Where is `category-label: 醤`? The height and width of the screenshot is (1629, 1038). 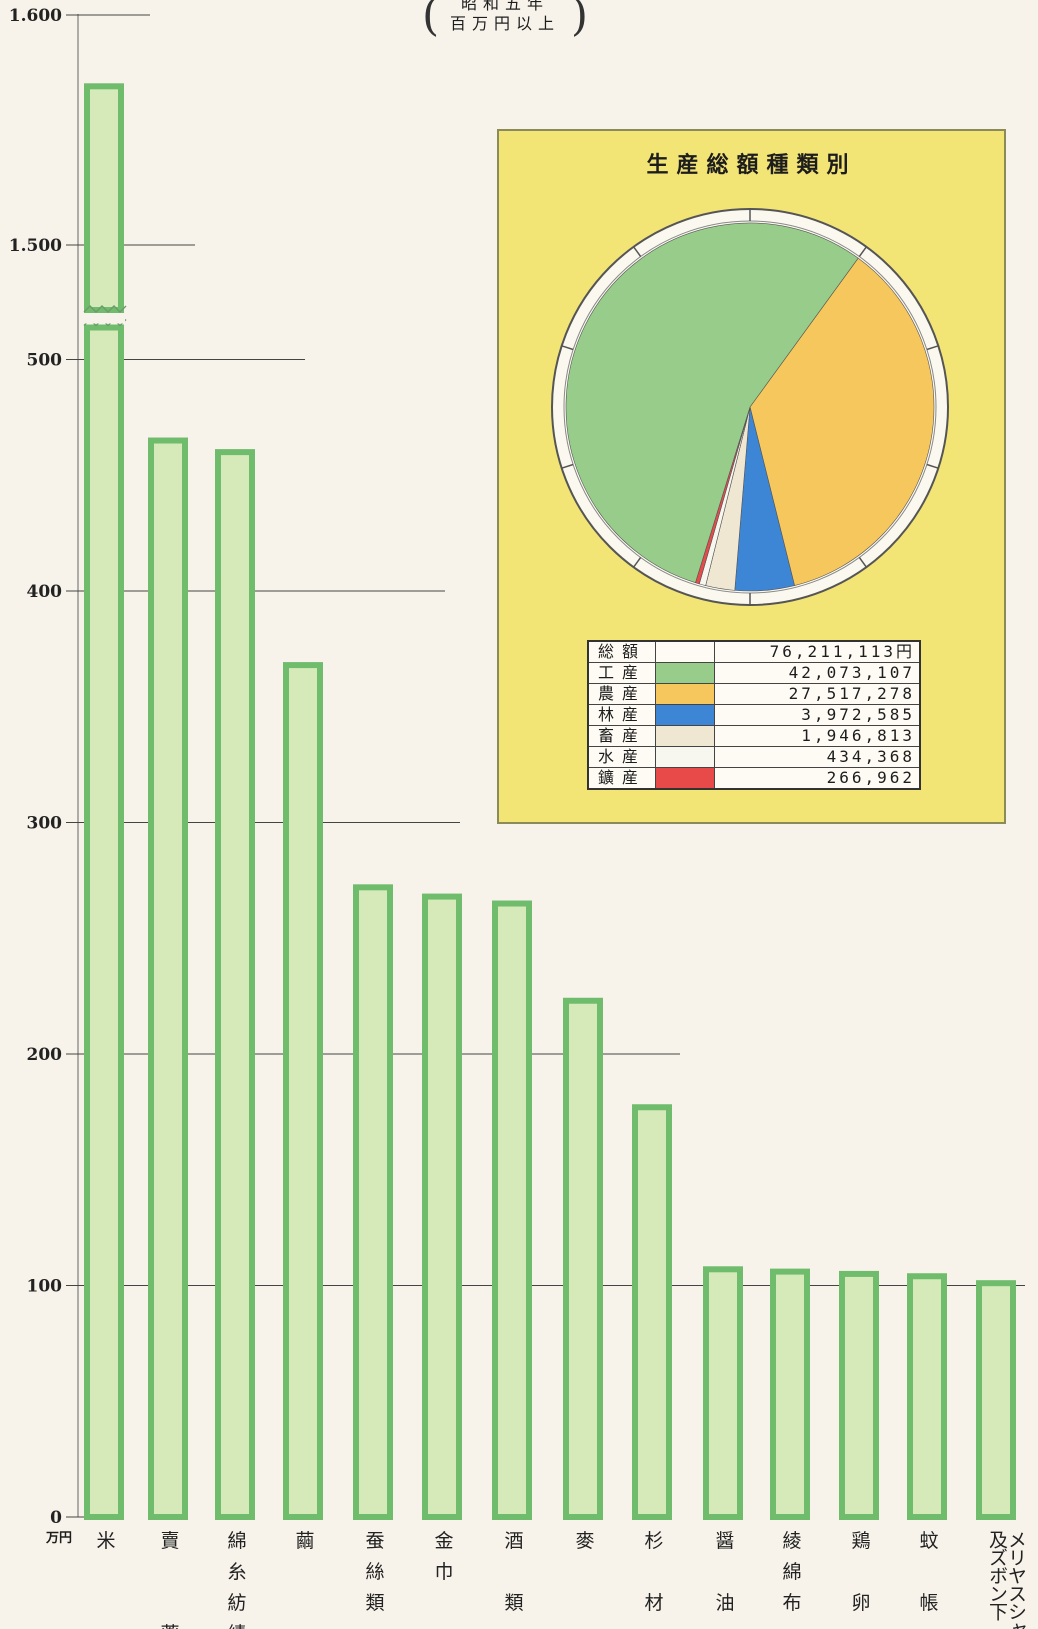
category-label: 醤 is located at coordinates (724, 1541).